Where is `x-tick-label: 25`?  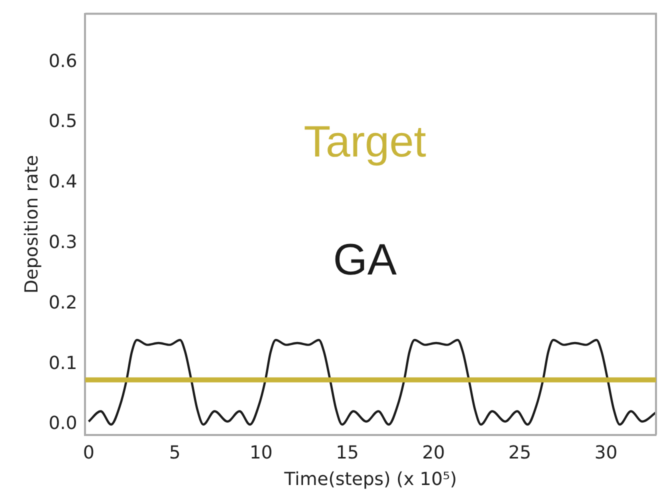
x-tick-label: 25 is located at coordinates (520, 453).